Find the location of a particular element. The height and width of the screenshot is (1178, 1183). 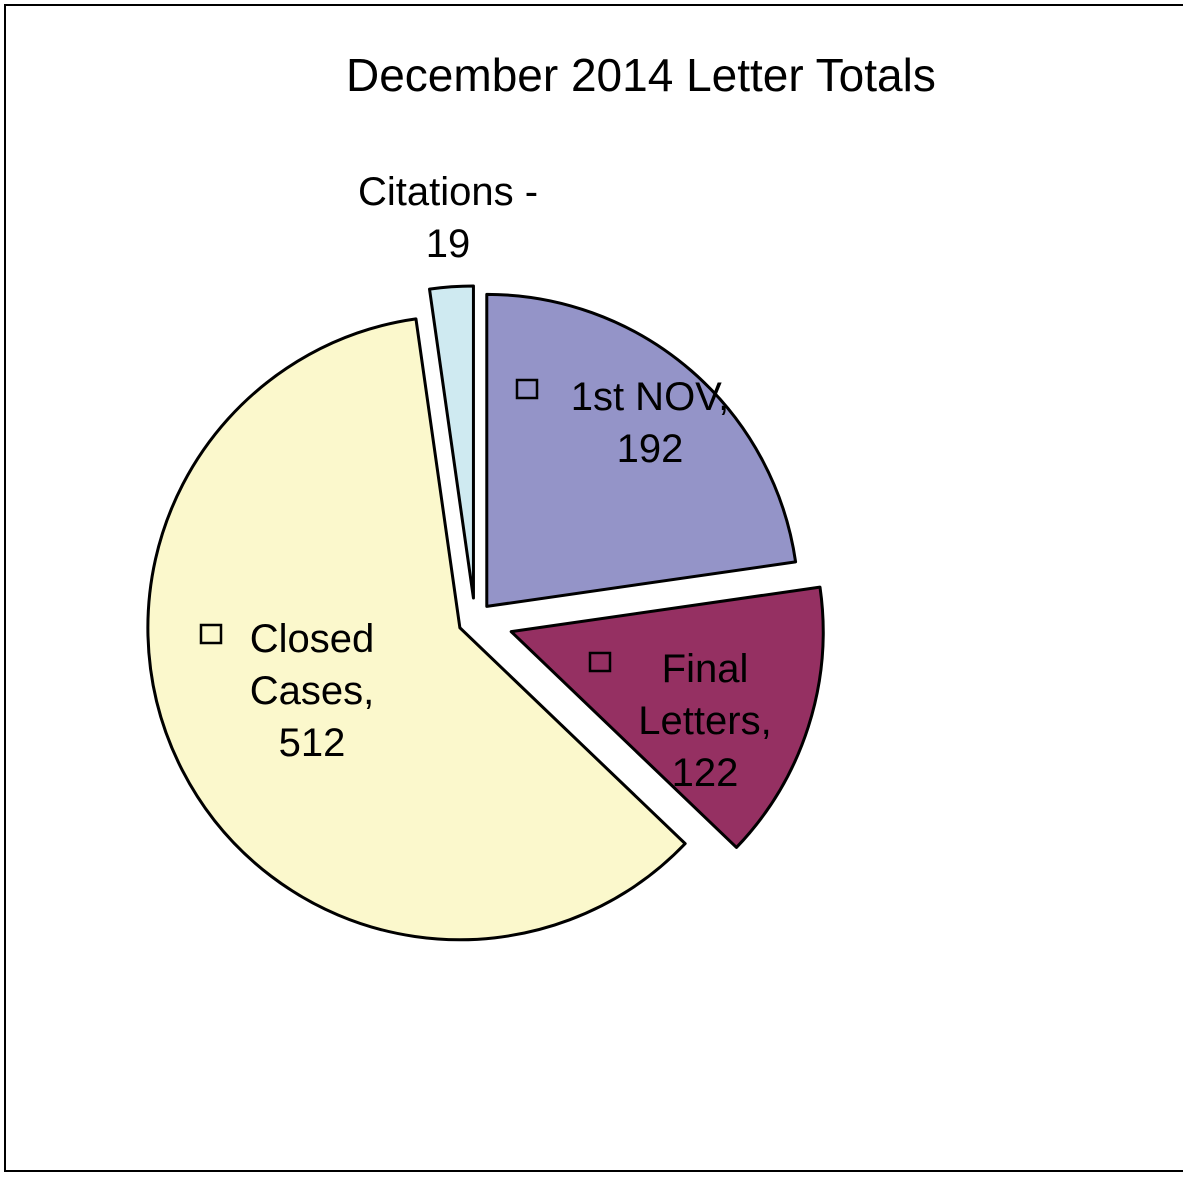

data-label-line: 19 is located at coordinates (448, 244).